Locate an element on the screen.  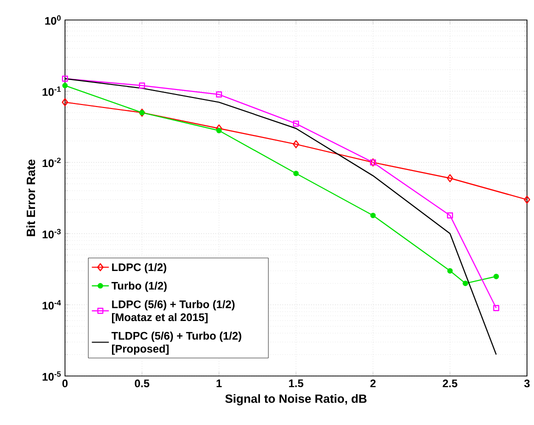
y-tick-label: 10$^{-3}$ is located at coordinates (51, 233).